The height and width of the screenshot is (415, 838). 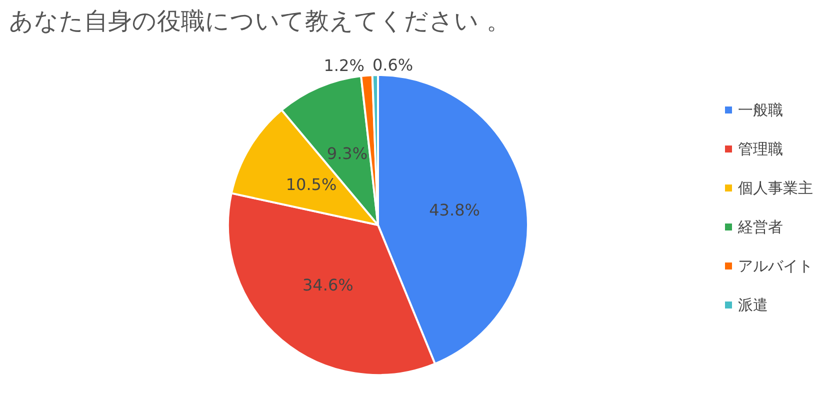 I want to click on legend-label: 管理職, so click(x=760, y=149).